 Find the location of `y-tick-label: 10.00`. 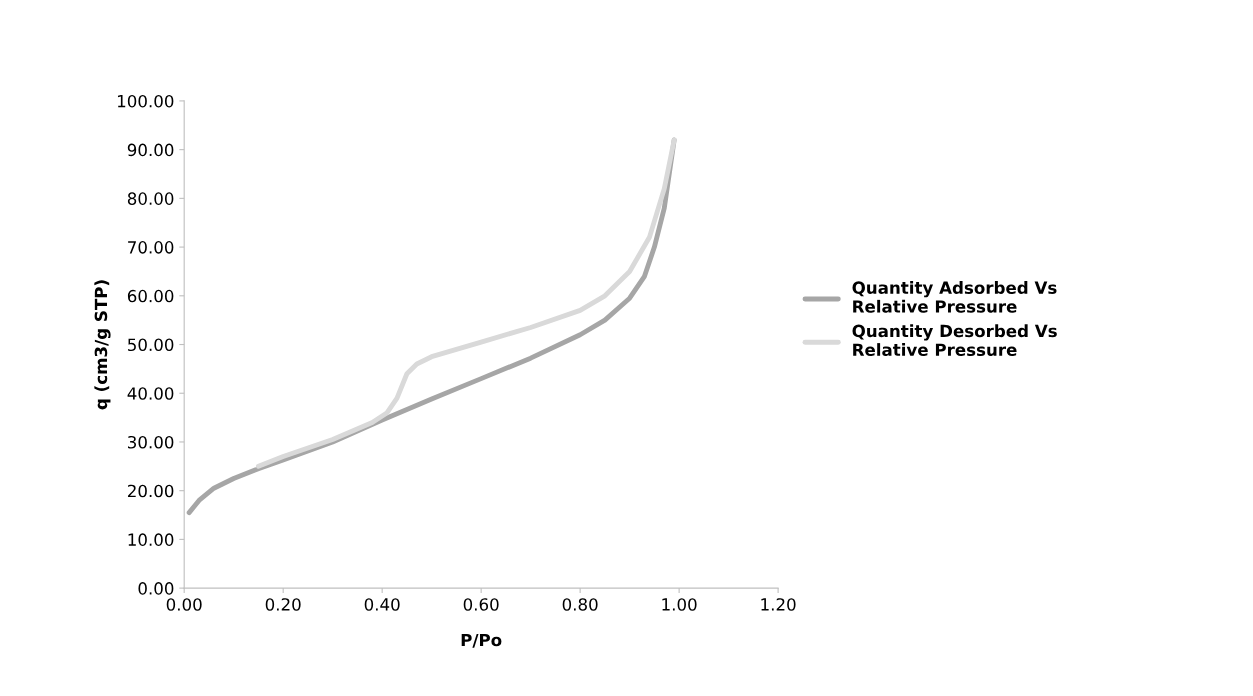

y-tick-label: 10.00 is located at coordinates (151, 539).